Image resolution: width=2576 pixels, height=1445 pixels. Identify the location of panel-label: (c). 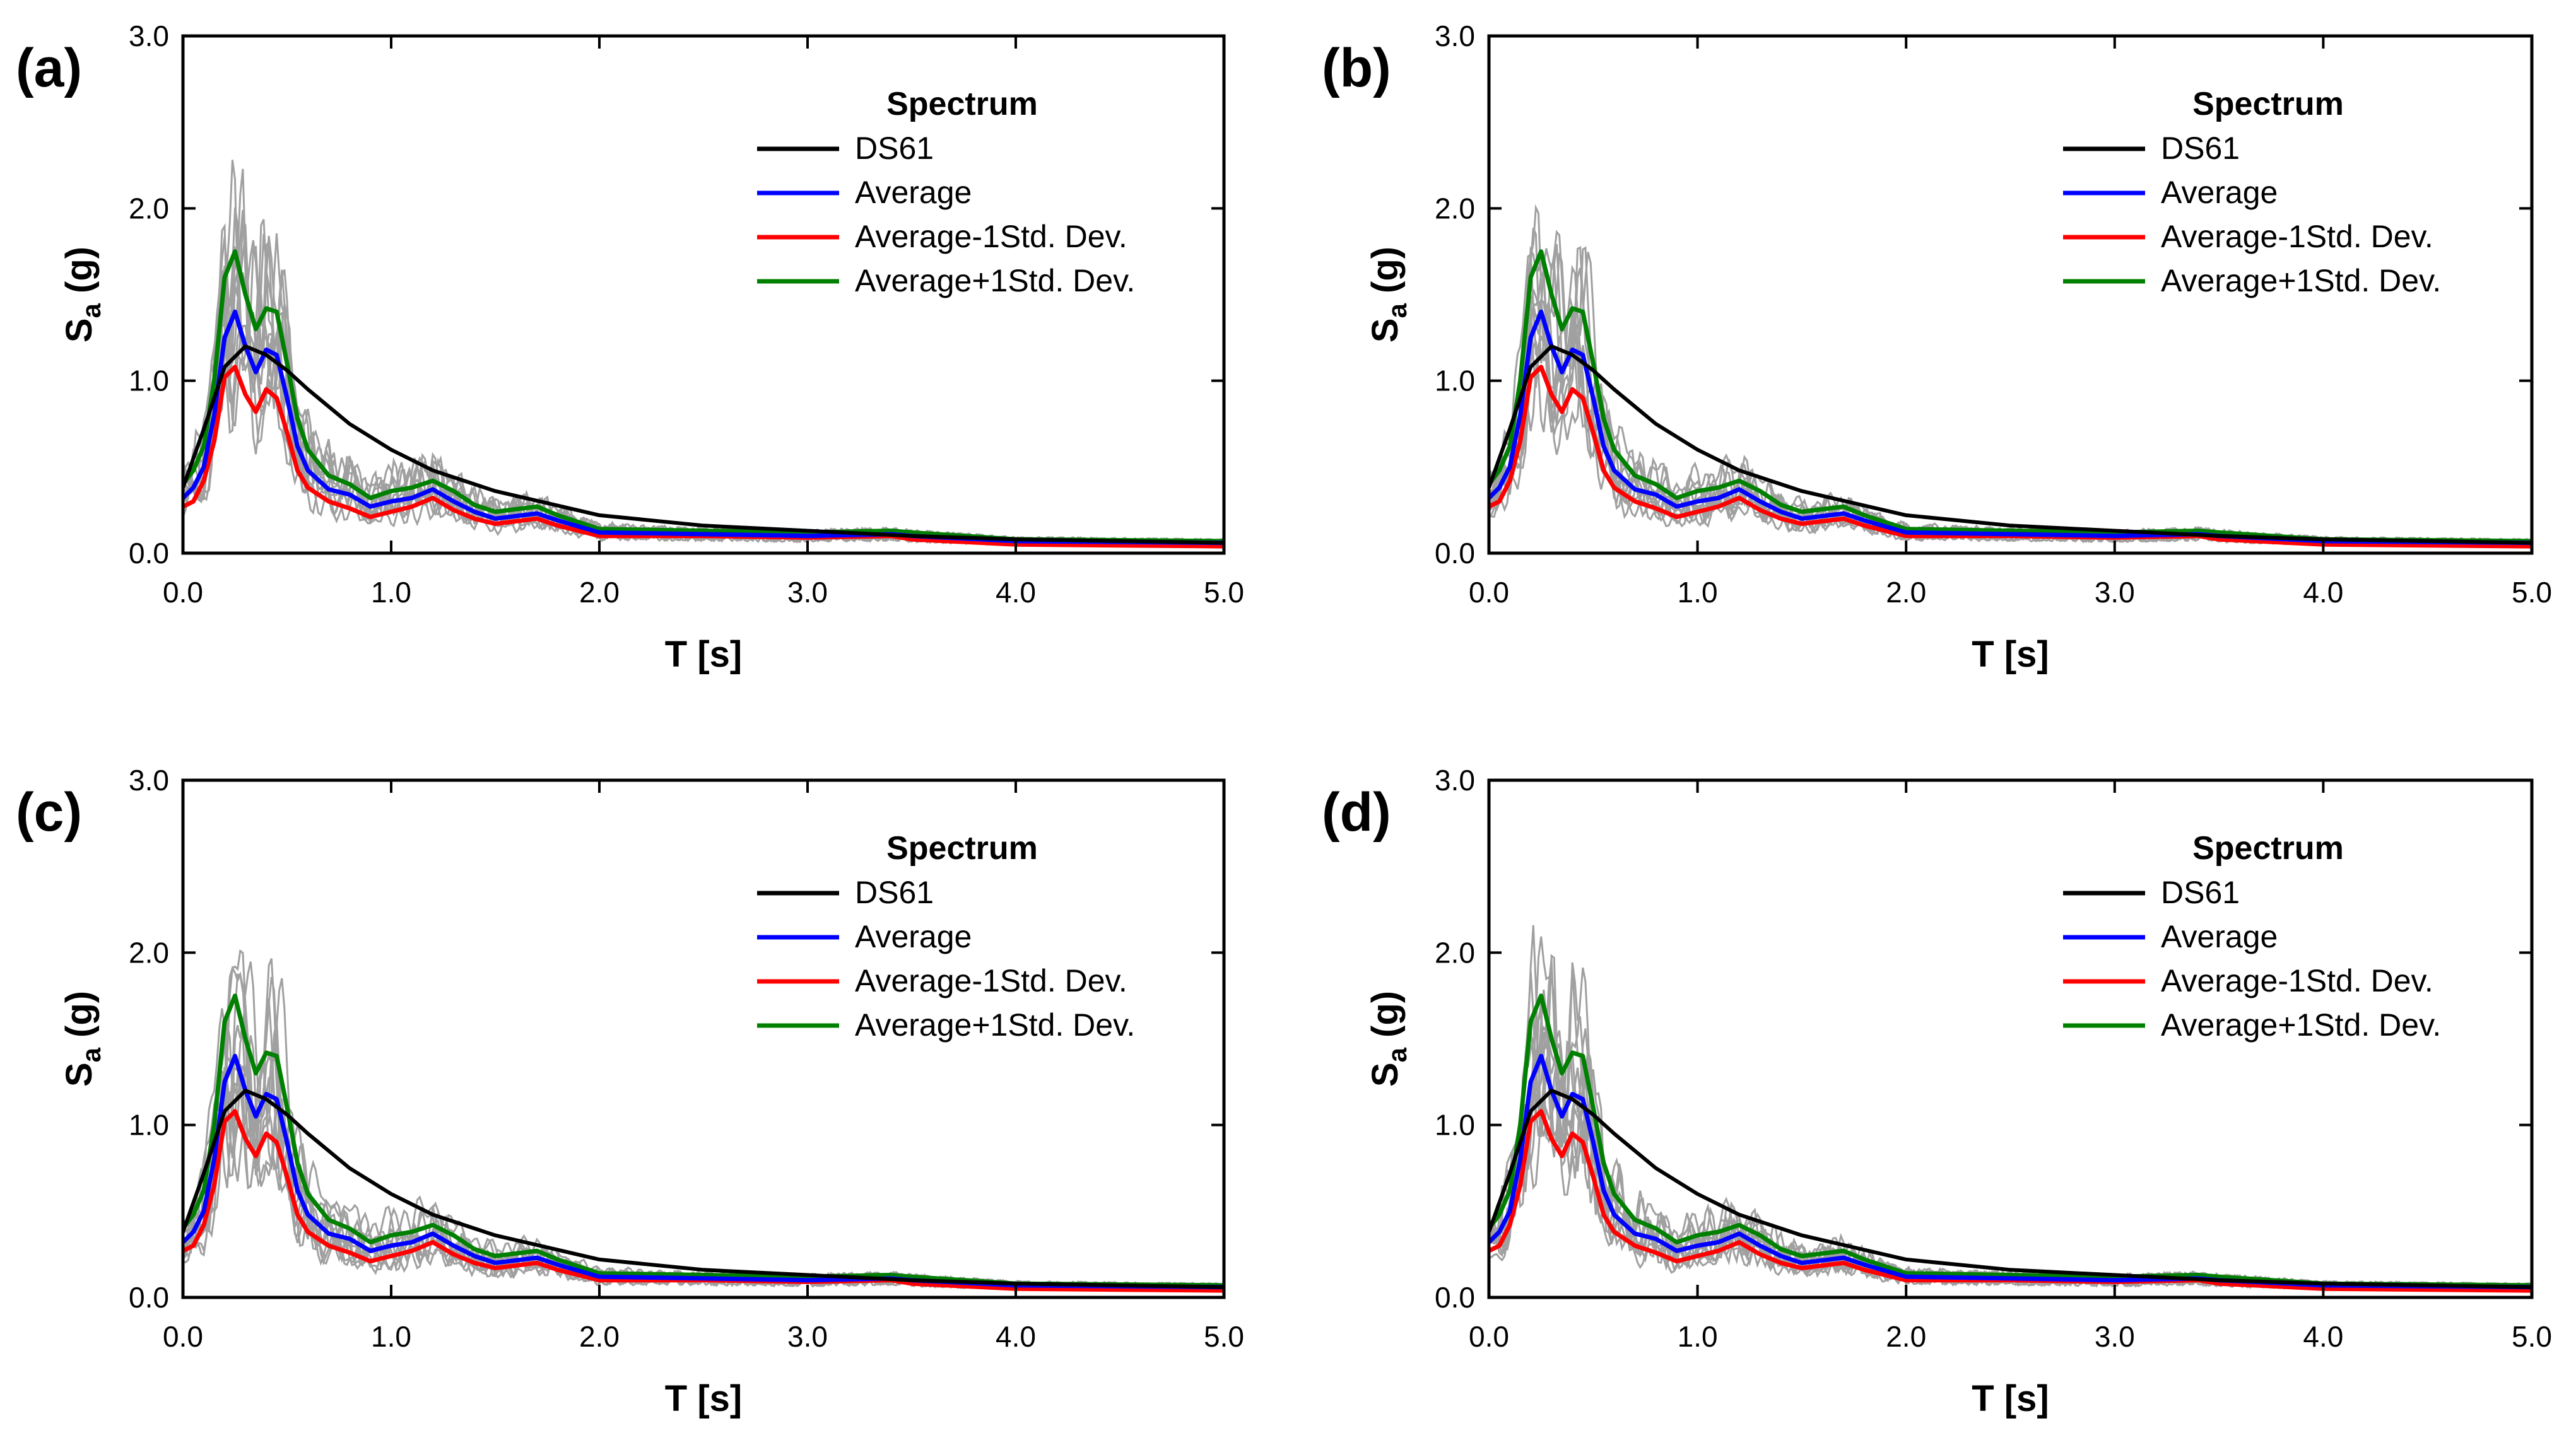
(49, 812).